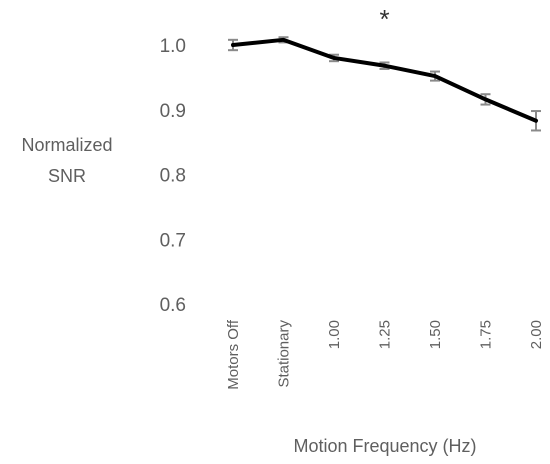 The width and height of the screenshot is (550, 464). Describe the element at coordinates (173, 240) in the screenshot. I see `y-tick-label: 0.7` at that location.